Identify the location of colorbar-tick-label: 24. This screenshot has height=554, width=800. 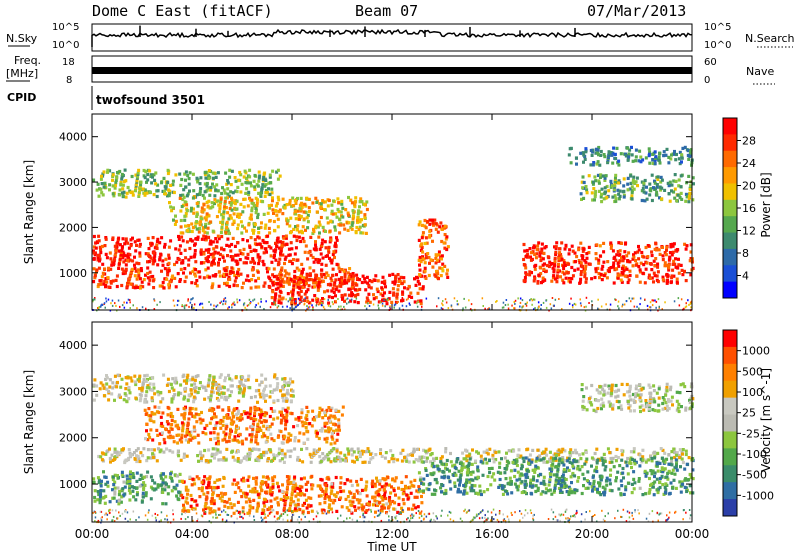
(749, 163).